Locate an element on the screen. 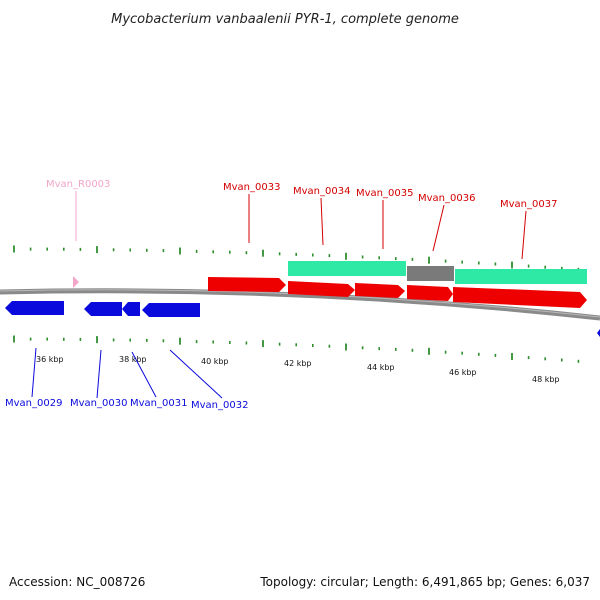  gene-label-forward: Mvan_0034 is located at coordinates (321, 191).